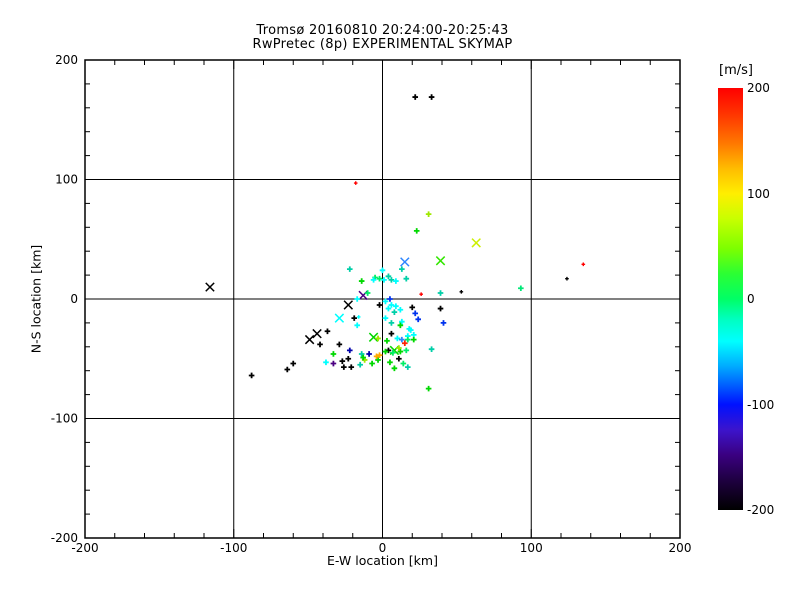 Image resolution: width=800 pixels, height=600 pixels. Describe the element at coordinates (761, 404) in the screenshot. I see `colorbar-tick-label: -100` at that location.